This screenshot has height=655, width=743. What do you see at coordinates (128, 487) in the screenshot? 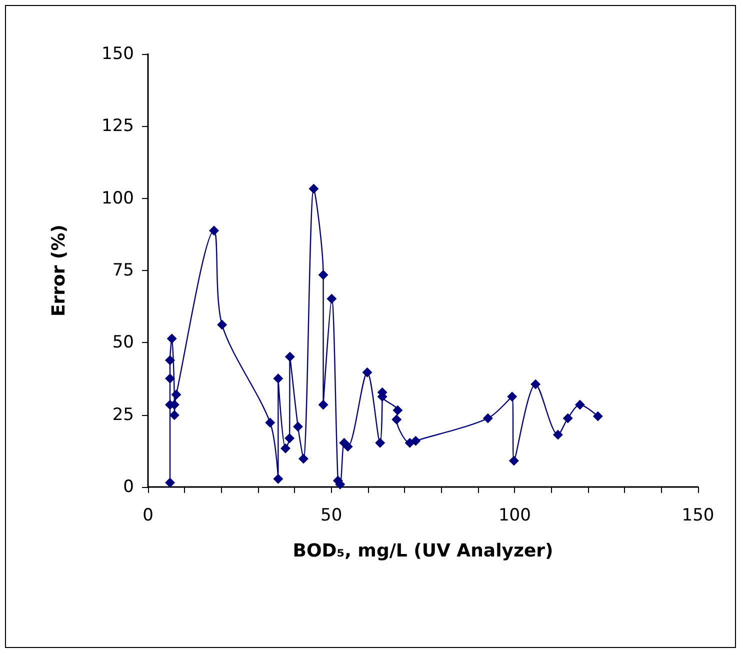
I see `y-tick-label: 0` at bounding box center [128, 487].